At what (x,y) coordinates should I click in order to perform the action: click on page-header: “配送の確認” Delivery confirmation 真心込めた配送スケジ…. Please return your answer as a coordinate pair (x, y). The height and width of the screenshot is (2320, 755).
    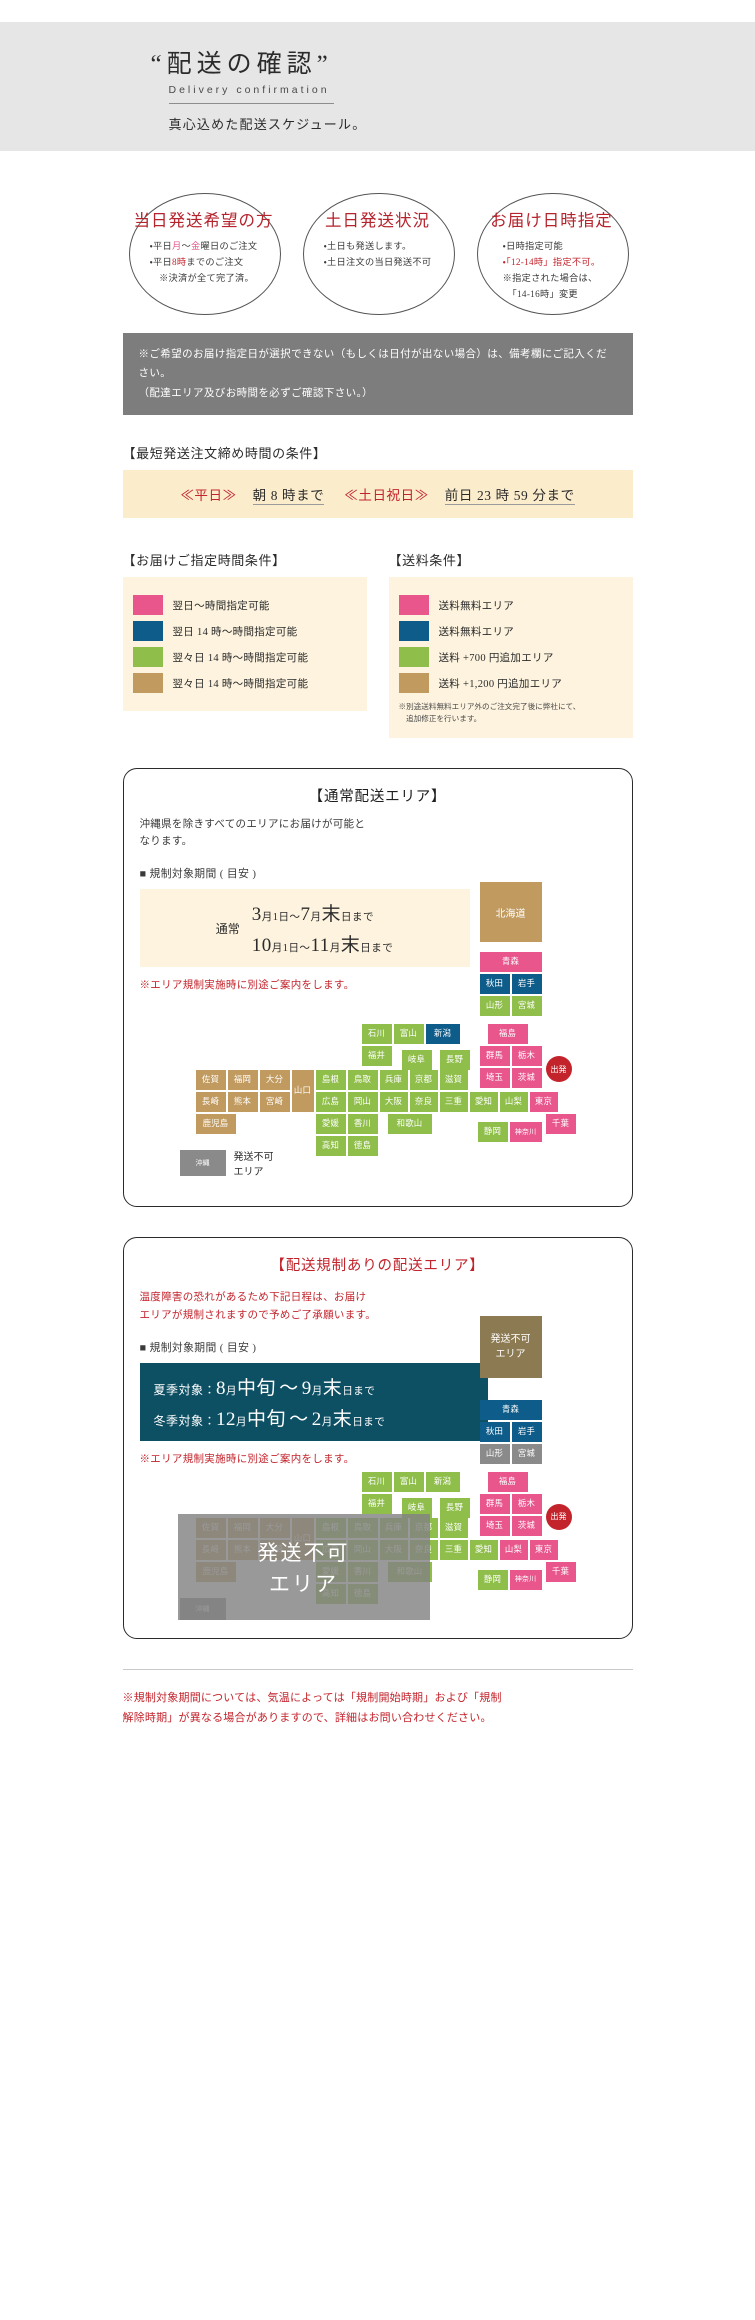
    Looking at the image, I should click on (377, 86).